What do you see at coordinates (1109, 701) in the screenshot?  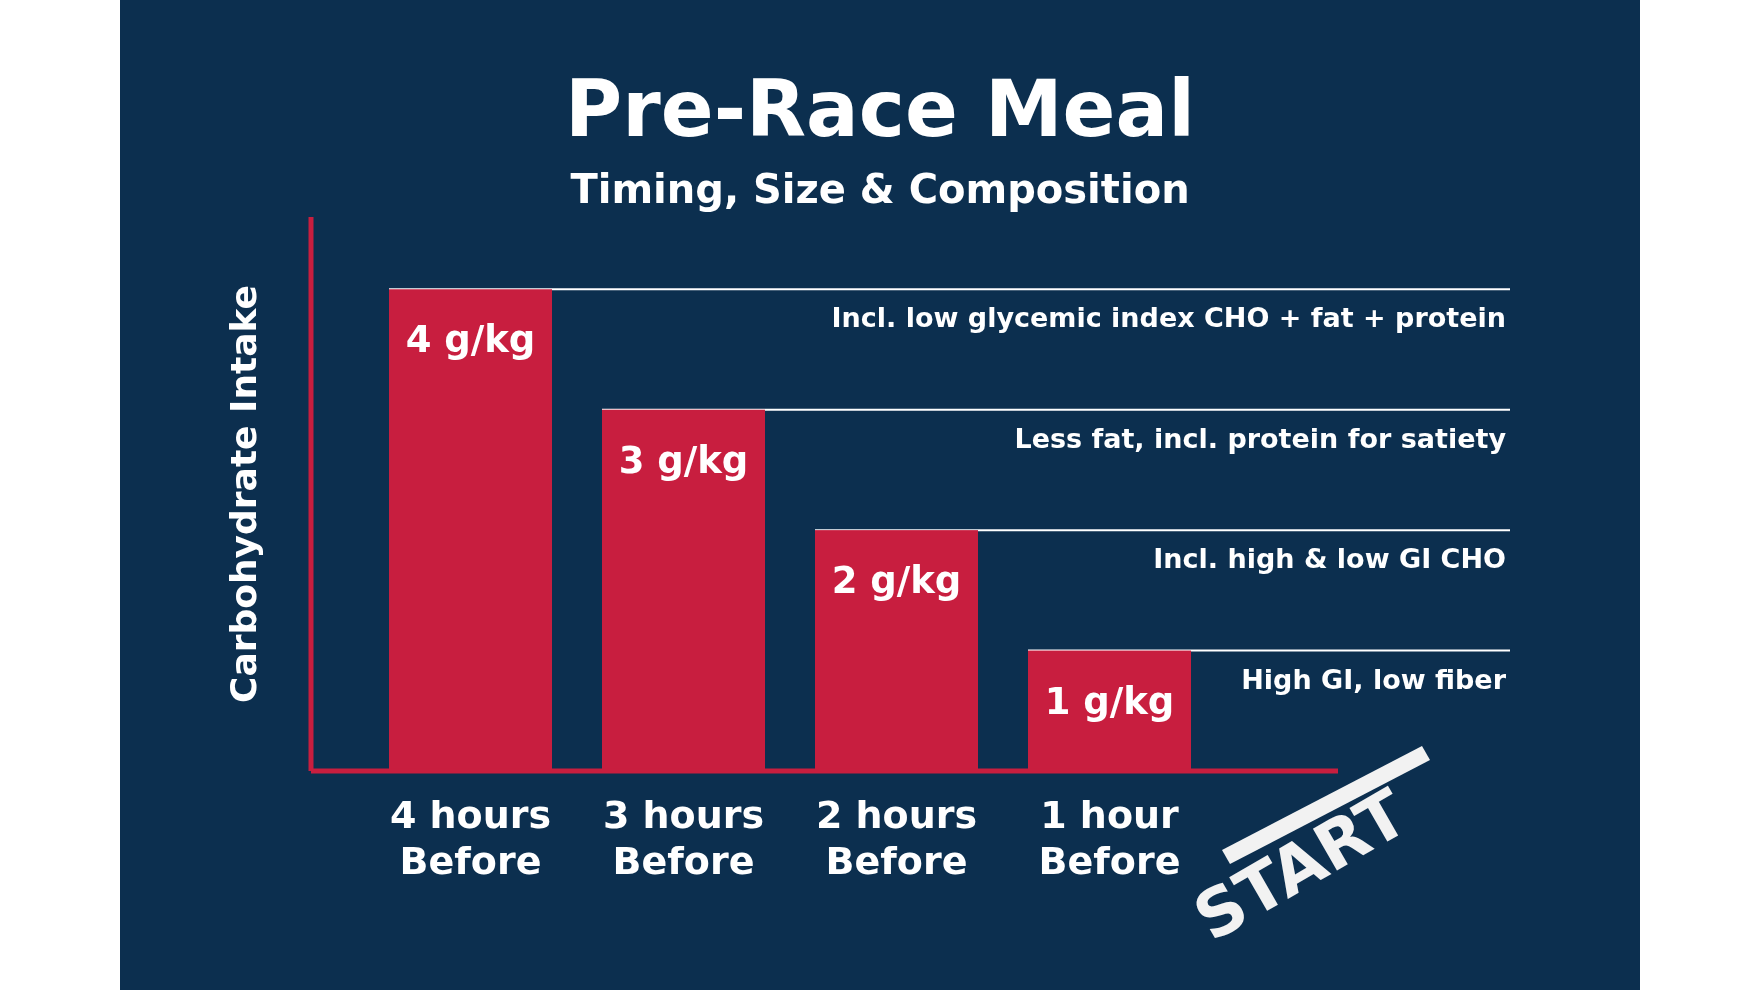 I see `data-label: 1 g/kg` at bounding box center [1109, 701].